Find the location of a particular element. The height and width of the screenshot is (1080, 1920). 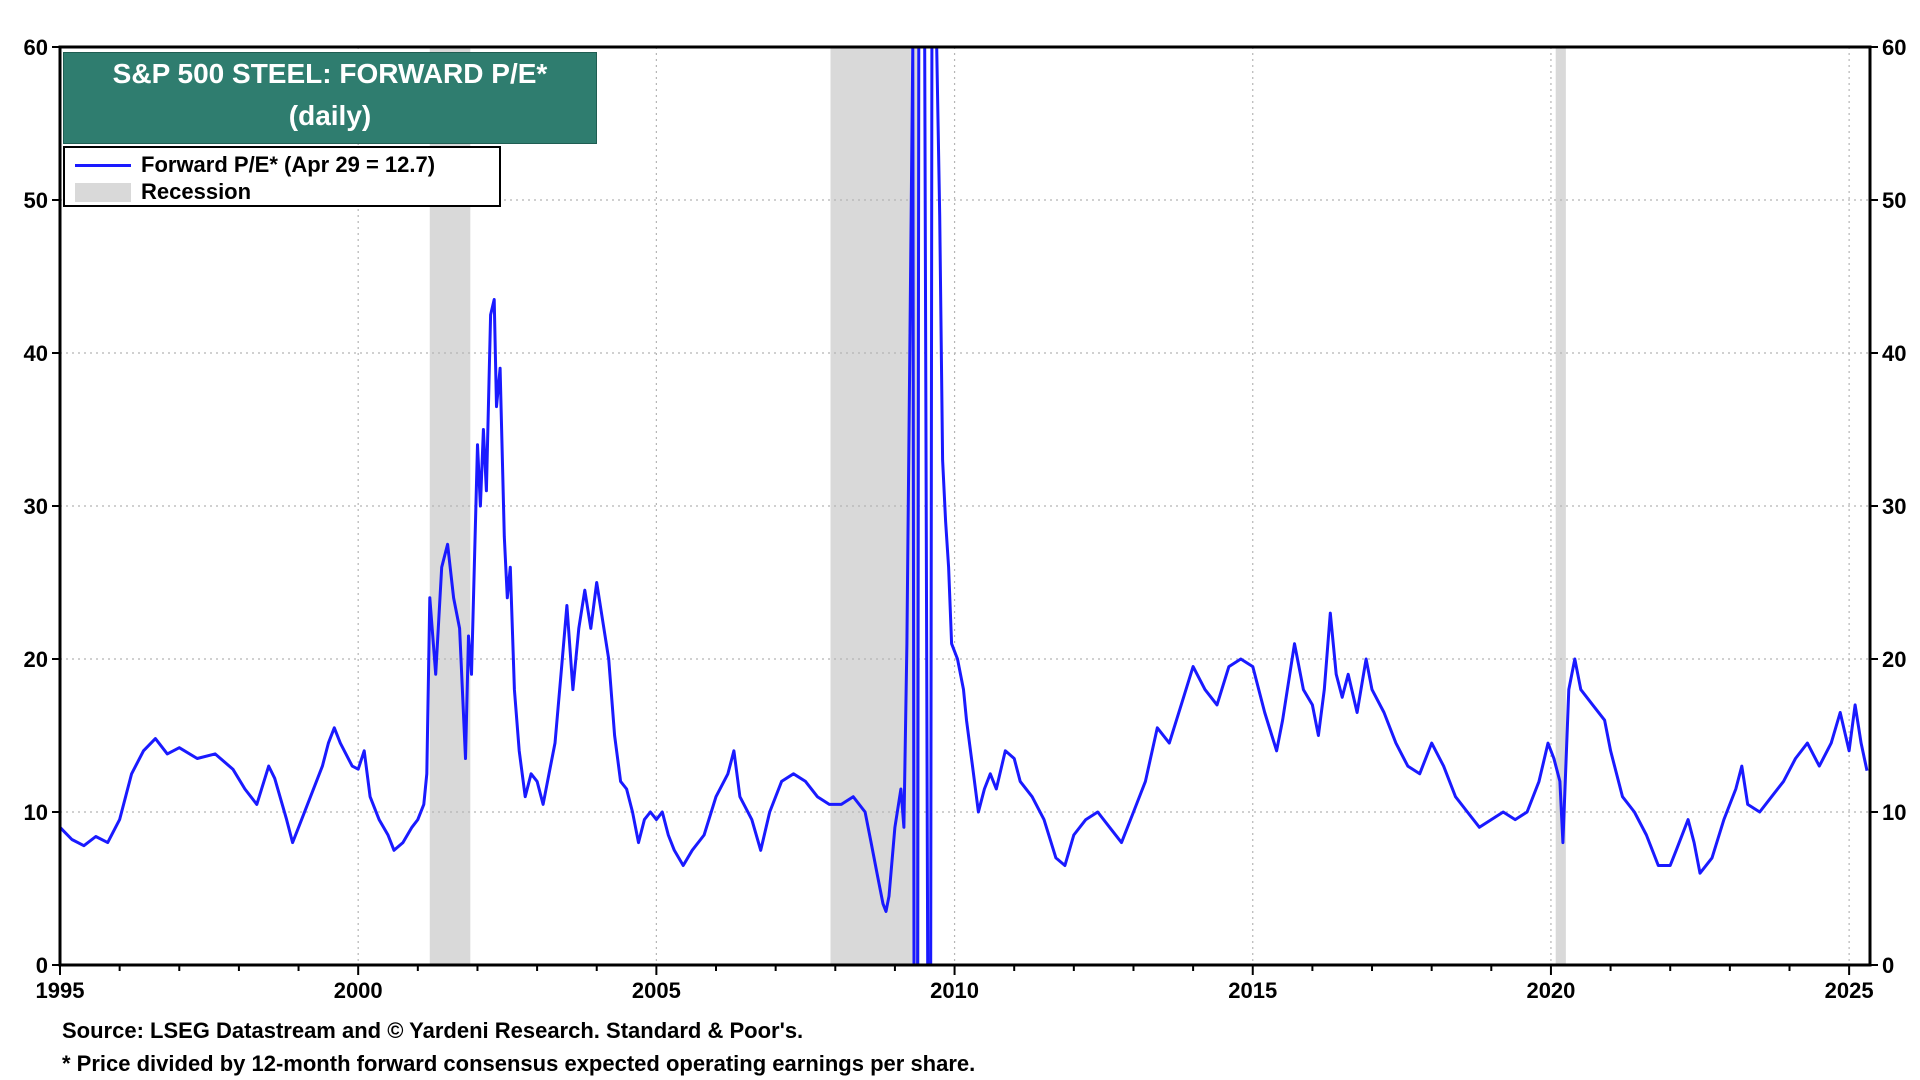

y-tick-label-left: 20 is located at coordinates (36, 659).